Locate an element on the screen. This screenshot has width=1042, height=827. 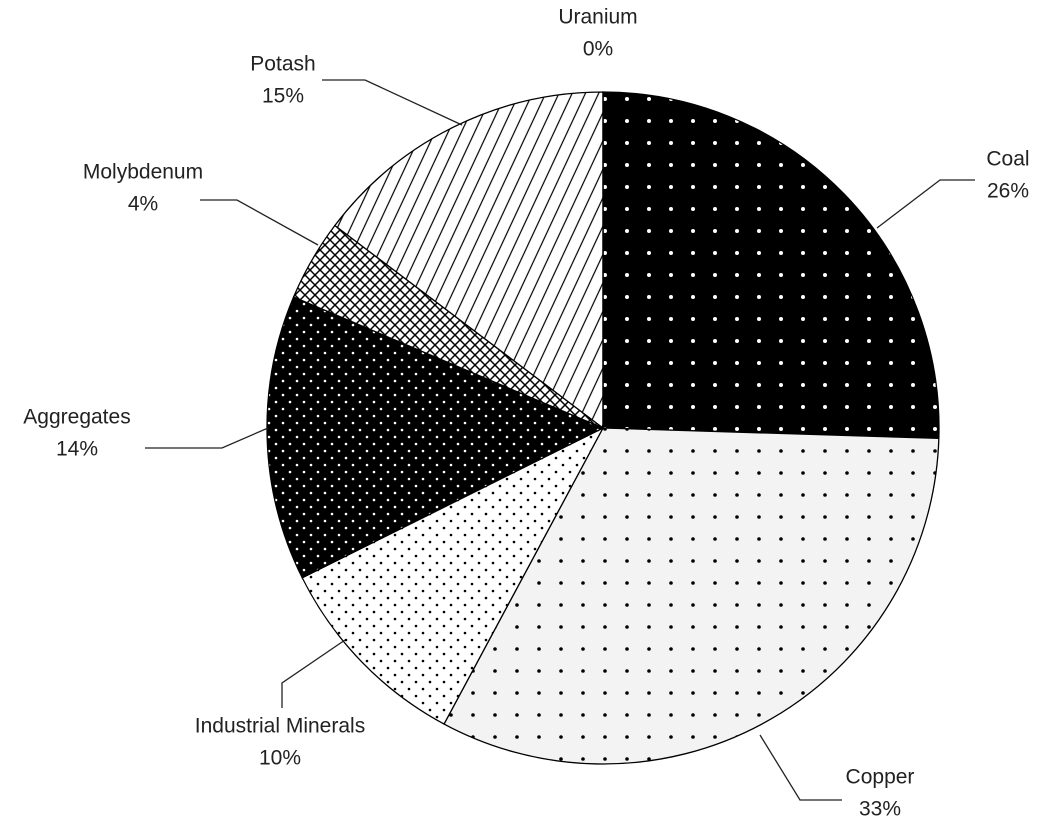
slice-label: Molybdenum is located at coordinates (143, 172).